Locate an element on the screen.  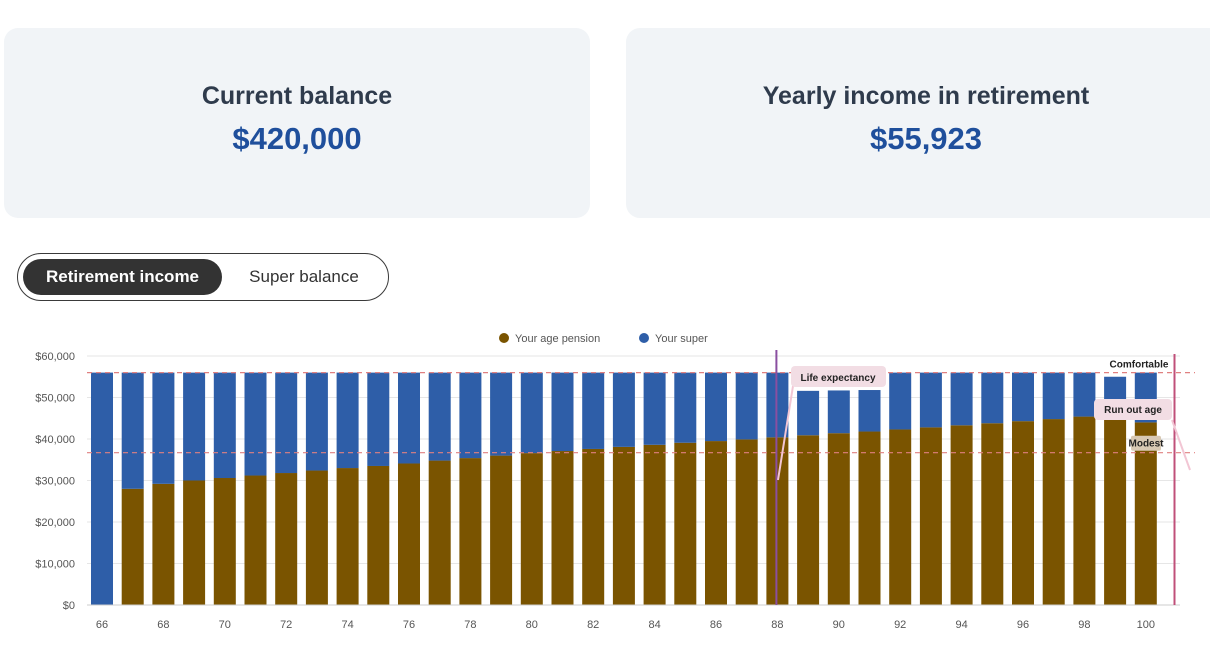
x-tick-label: 68 is located at coordinates (163, 625).